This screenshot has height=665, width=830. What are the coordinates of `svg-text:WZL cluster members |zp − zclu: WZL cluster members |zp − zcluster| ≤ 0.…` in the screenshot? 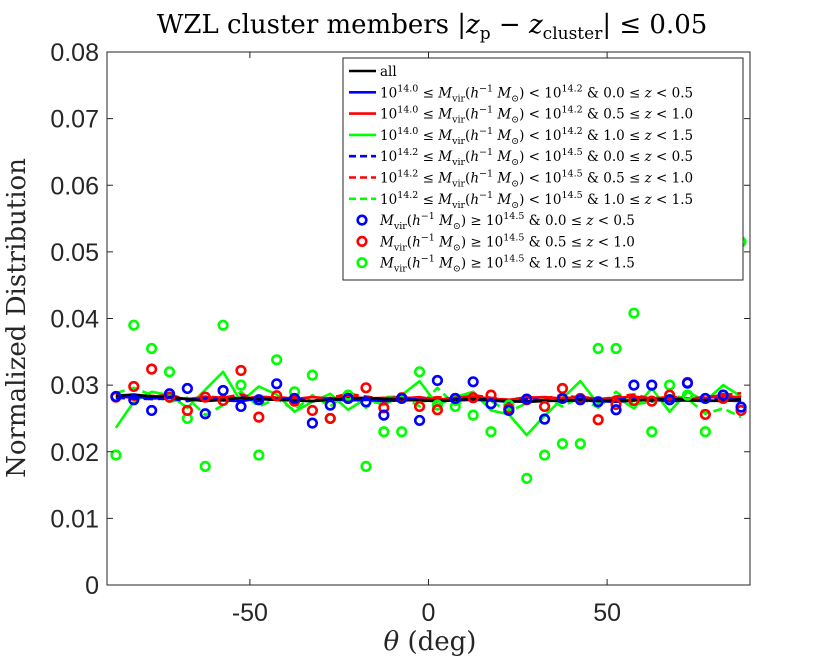 It's located at (432, 27).